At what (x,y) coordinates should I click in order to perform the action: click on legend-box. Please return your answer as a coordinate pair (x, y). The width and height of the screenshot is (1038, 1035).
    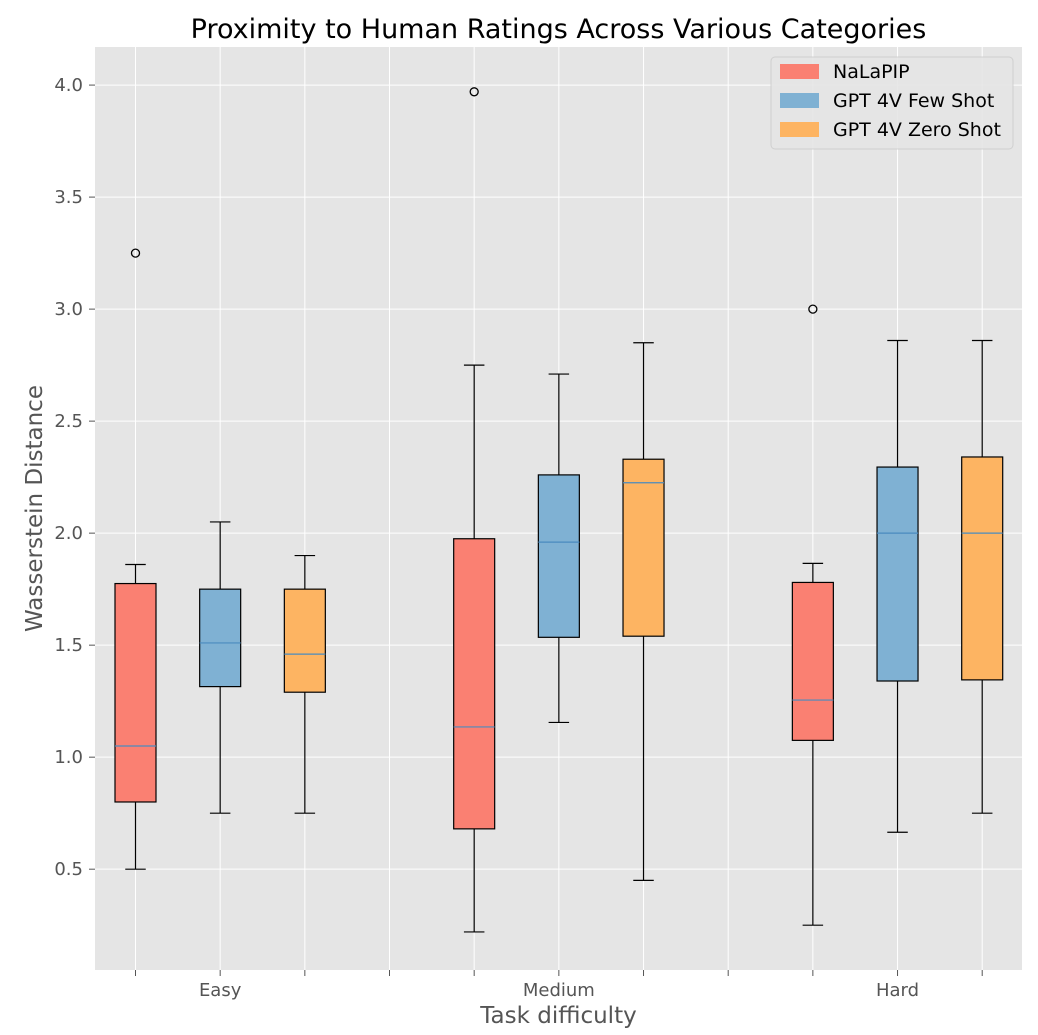
    Looking at the image, I should click on (892, 103).